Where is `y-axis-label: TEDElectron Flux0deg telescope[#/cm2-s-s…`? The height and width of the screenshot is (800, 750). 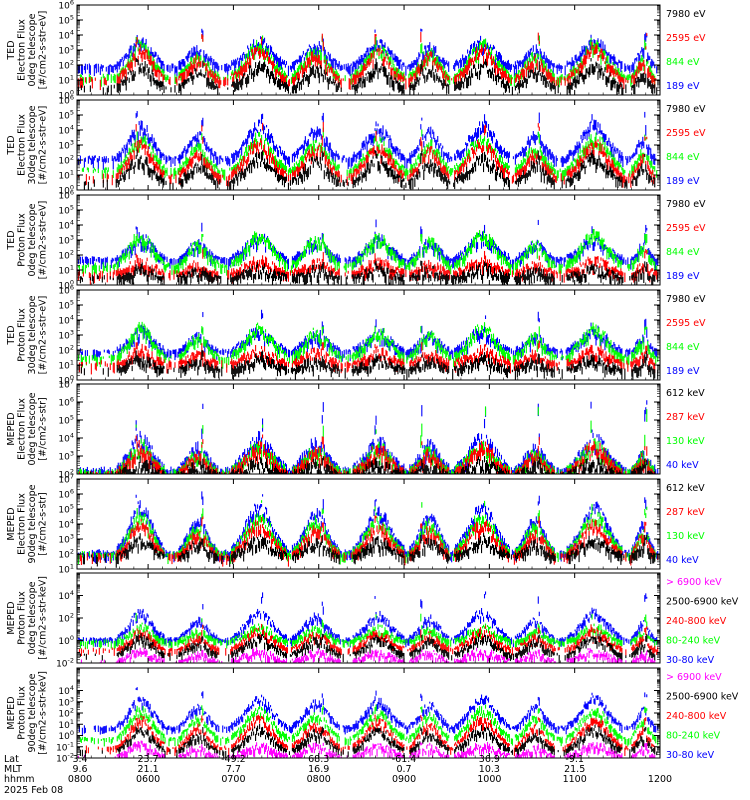 y-axis-label: TEDElectron Flux0deg telescope[#/cm2-s-s… is located at coordinates (27, 50).